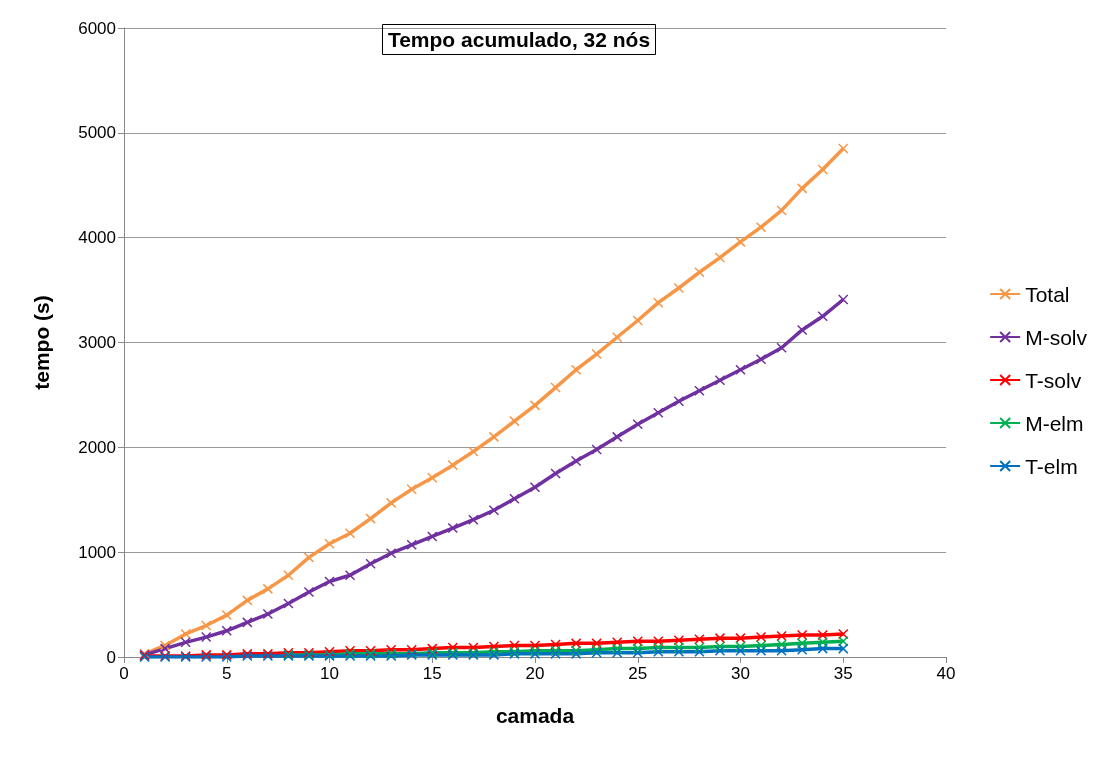 Image resolution: width=1110 pixels, height=760 pixels. Describe the element at coordinates (124, 673) in the screenshot. I see `x-tick-label: 0` at that location.